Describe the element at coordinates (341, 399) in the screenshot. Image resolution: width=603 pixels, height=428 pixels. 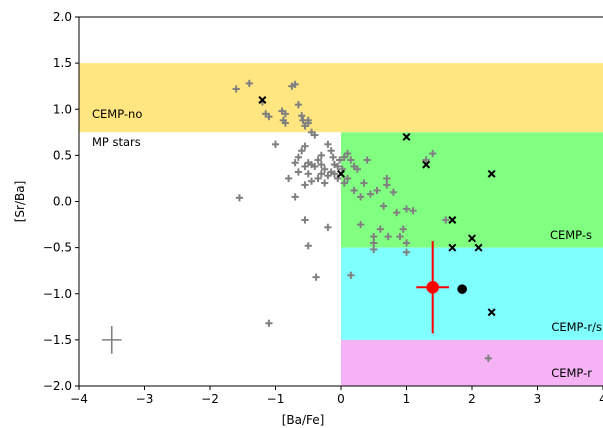
I see `x-tick-label: 0` at that location.